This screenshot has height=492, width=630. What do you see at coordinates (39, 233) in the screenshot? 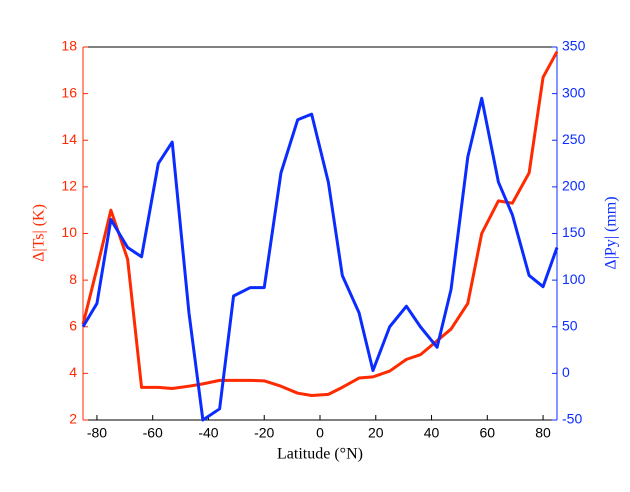
I see `y-axis-label: Δ|Ts| (K)` at bounding box center [39, 233].